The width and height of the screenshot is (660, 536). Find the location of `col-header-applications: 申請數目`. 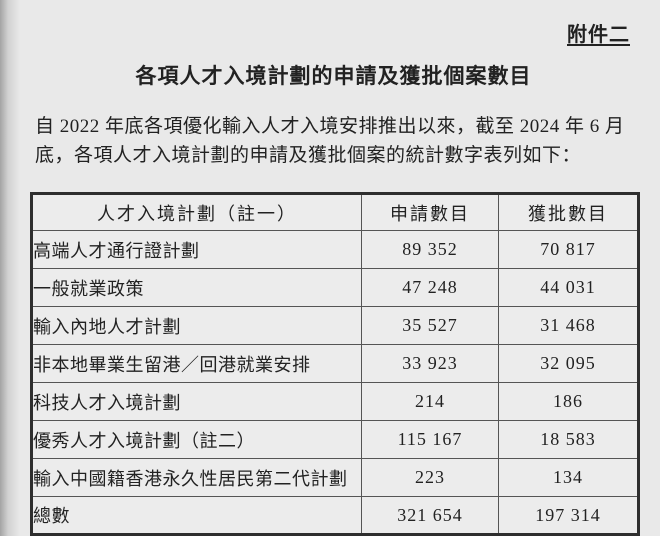

col-header-applications: 申請數目 is located at coordinates (430, 212).